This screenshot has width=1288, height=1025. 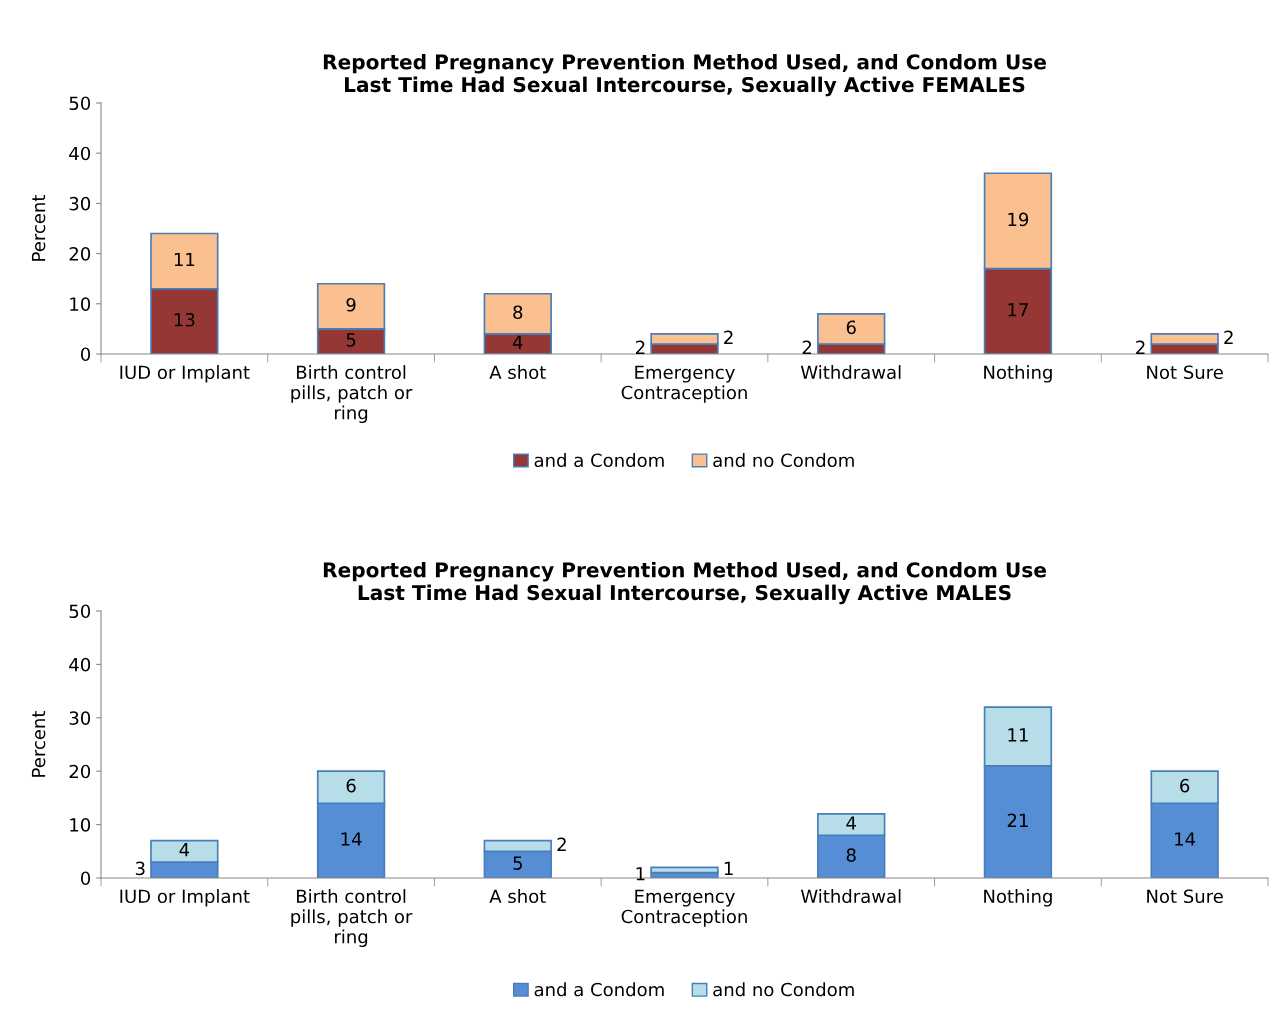 What do you see at coordinates (1017, 820) in the screenshot?
I see `data-label: 21` at bounding box center [1017, 820].